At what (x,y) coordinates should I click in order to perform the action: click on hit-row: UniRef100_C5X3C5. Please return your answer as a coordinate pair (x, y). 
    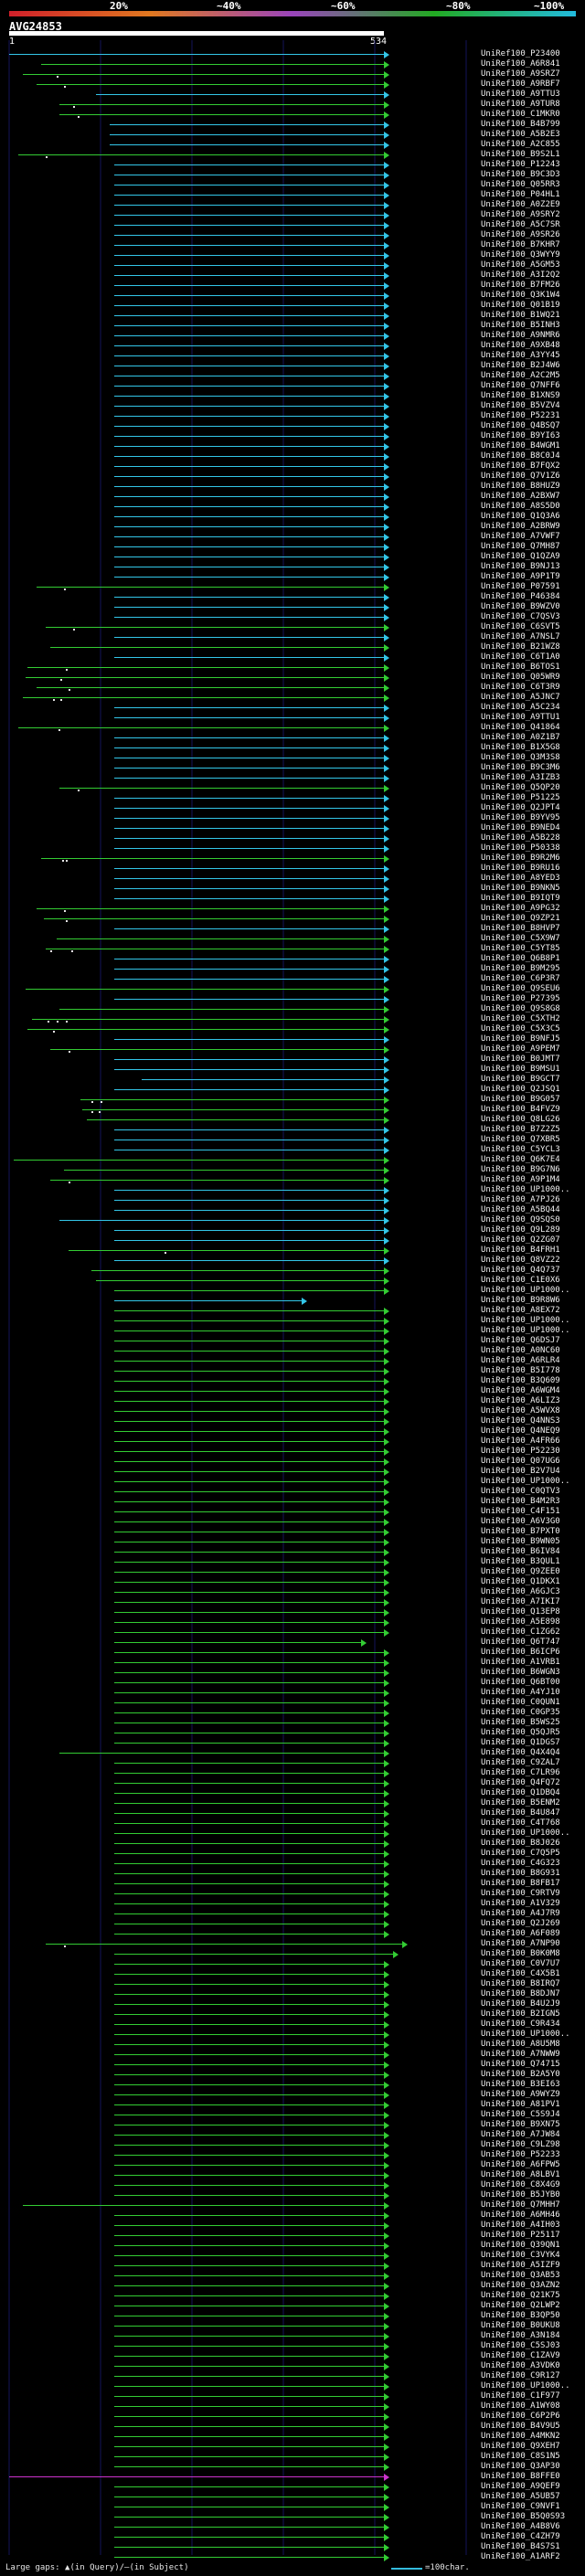
    Looking at the image, I should click on (293, 1029).